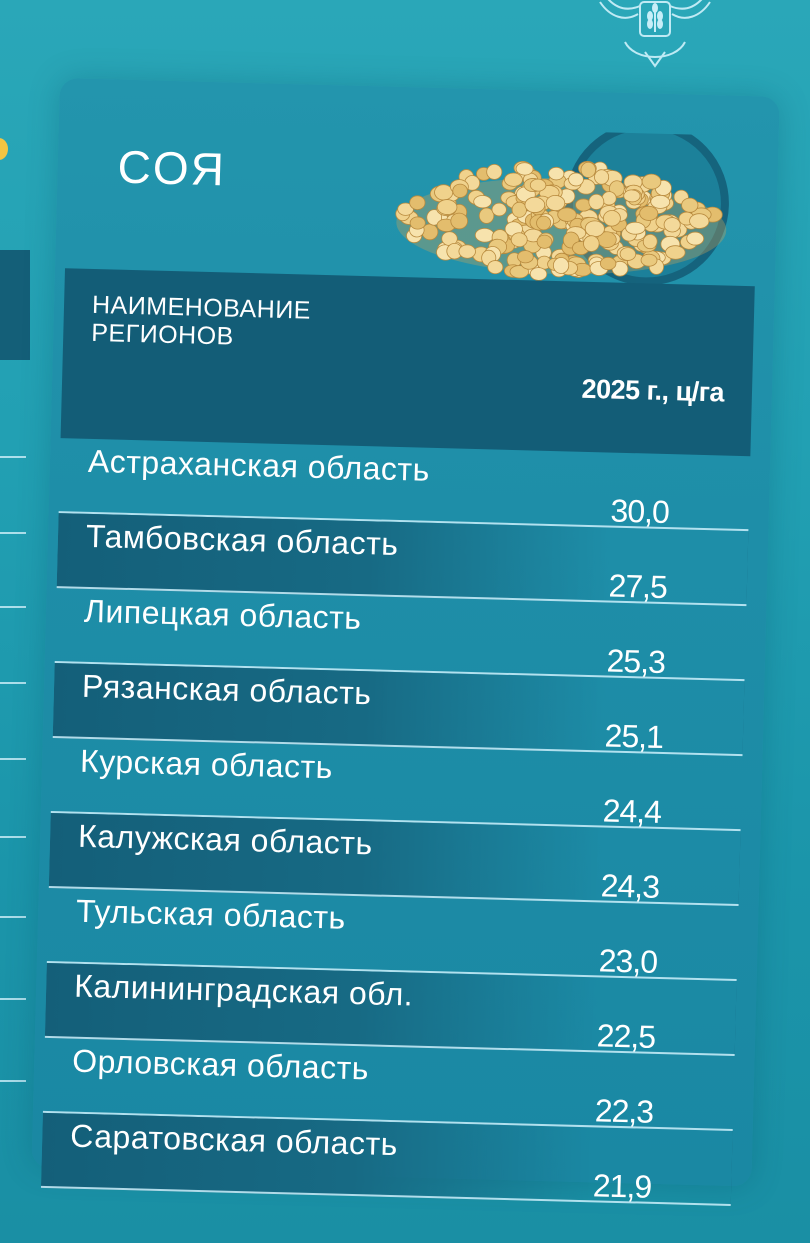 The image size is (810, 1243). Describe the element at coordinates (640, 511) in the screenshot. I see `yield-value: 30,0` at that location.